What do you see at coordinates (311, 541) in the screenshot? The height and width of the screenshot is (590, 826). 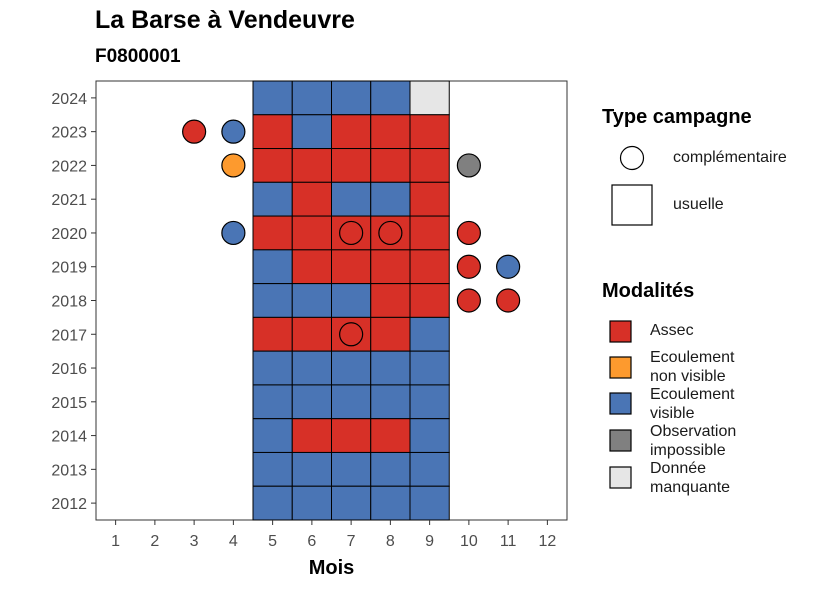 I see `x-tick-label-6: 6` at bounding box center [311, 541].